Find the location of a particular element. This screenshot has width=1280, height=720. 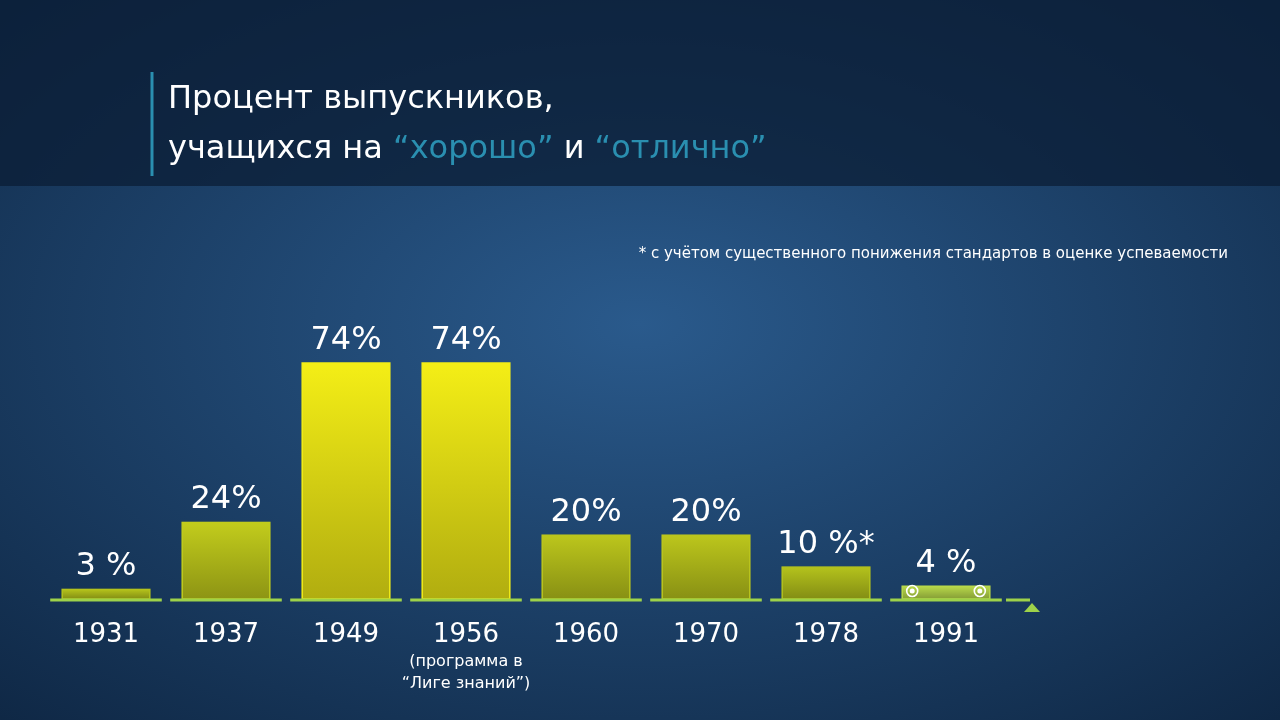

text: * с учётом существенного понижения стандартов в оценке успеваемости is located at coordinates (933, 253).